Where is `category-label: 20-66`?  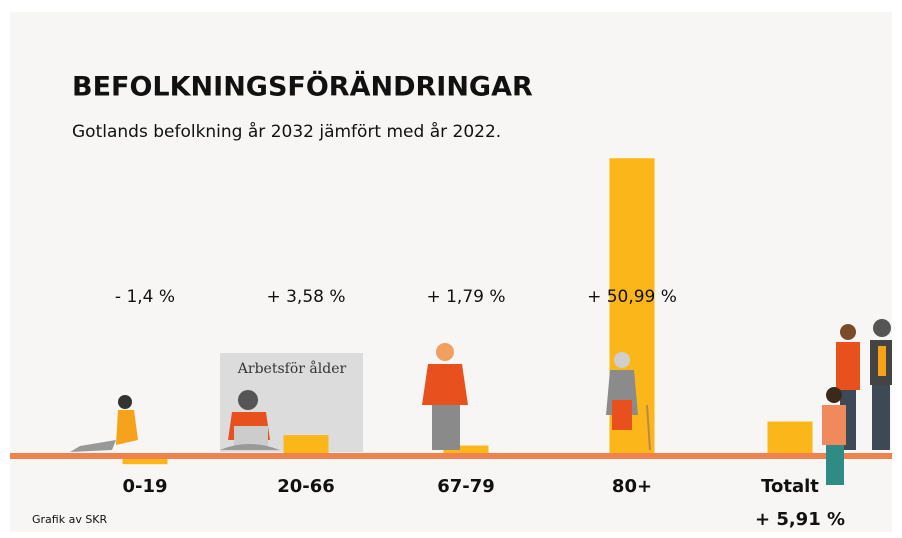 category-label: 20-66 is located at coordinates (306, 486).